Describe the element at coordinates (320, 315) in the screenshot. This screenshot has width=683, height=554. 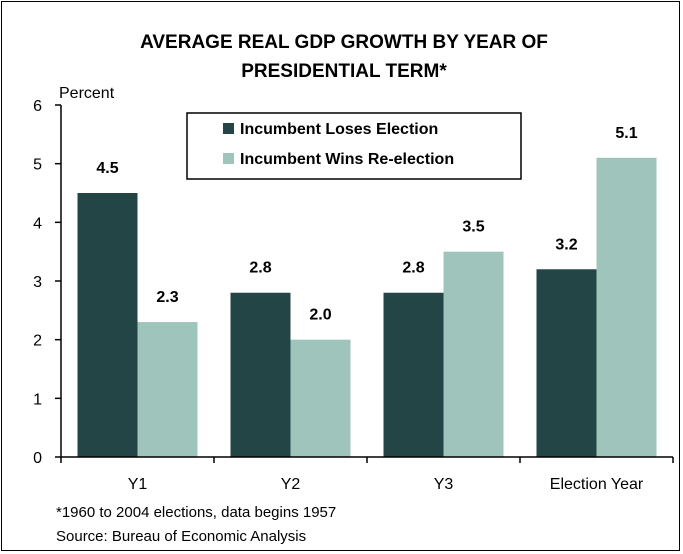
I see `bar-value-label: 2.0` at that location.